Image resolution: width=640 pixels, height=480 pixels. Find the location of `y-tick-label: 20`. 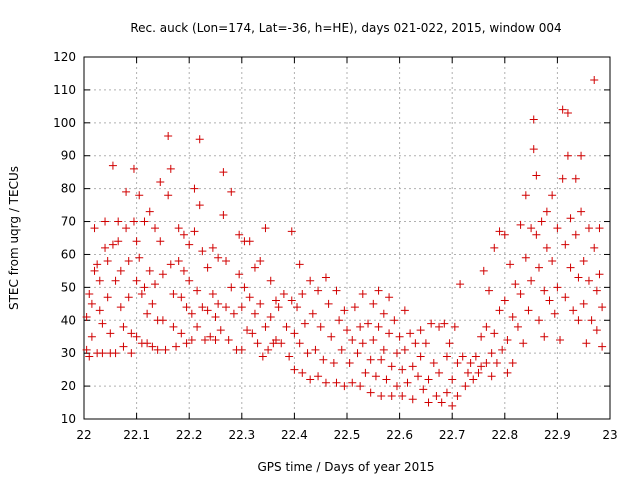

y-tick-label: 20 is located at coordinates (68, 386).